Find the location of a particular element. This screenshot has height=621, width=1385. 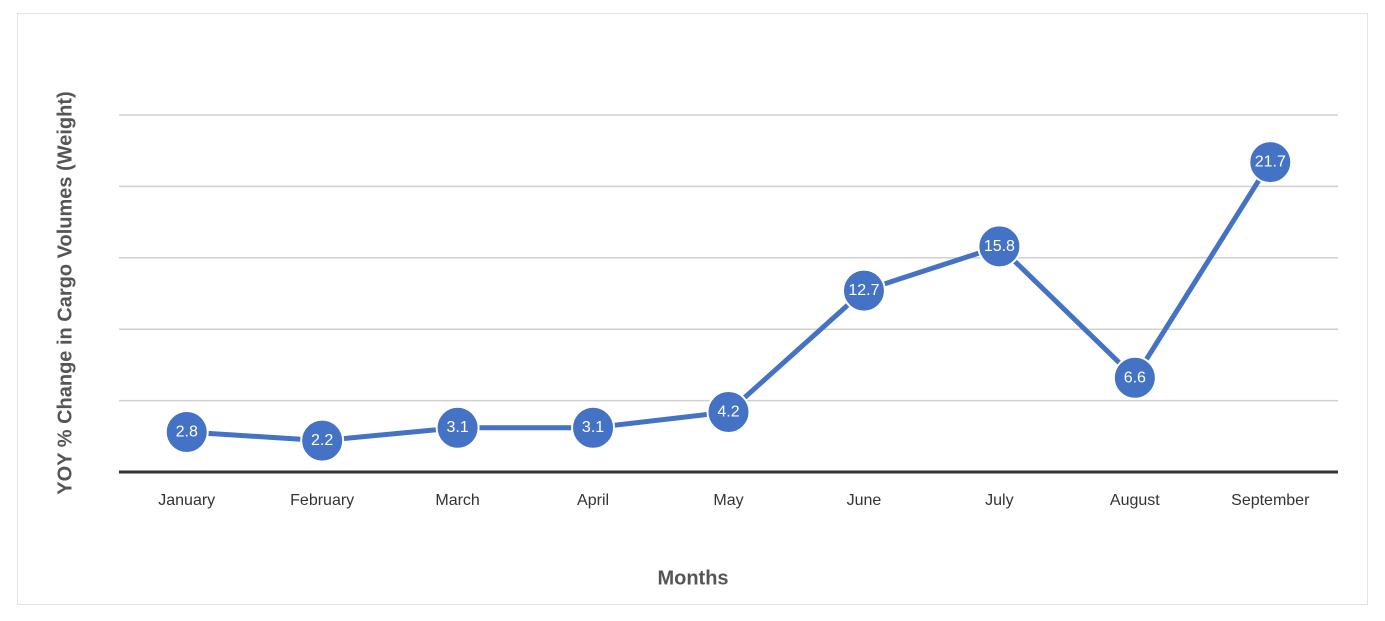

x-tick-label: September is located at coordinates (1270, 500).